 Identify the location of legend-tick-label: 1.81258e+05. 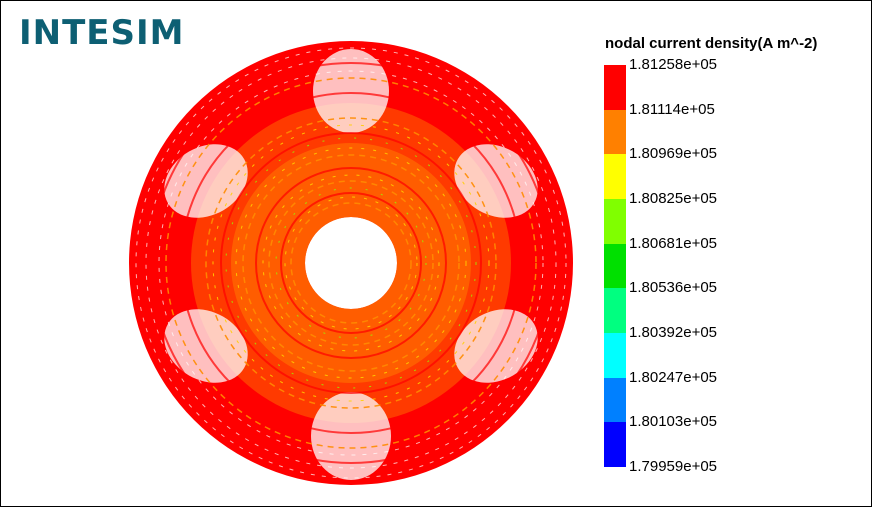
(673, 64).